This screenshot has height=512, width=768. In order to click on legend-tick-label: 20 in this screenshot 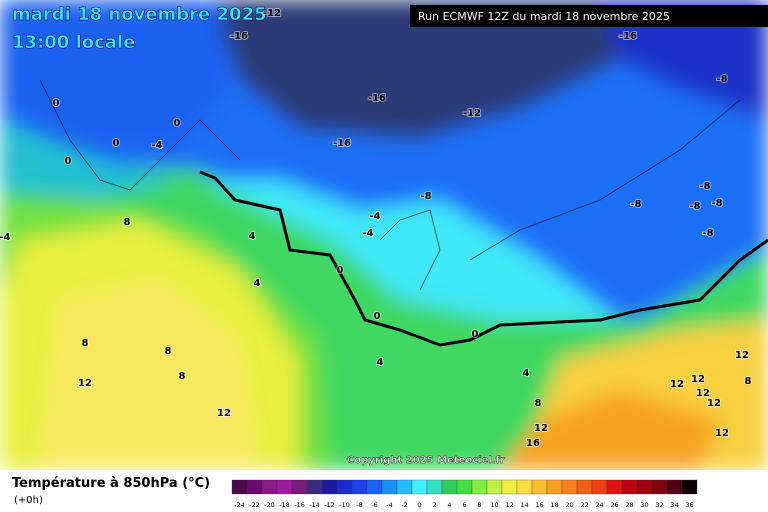, I will do `click(569, 505)`.